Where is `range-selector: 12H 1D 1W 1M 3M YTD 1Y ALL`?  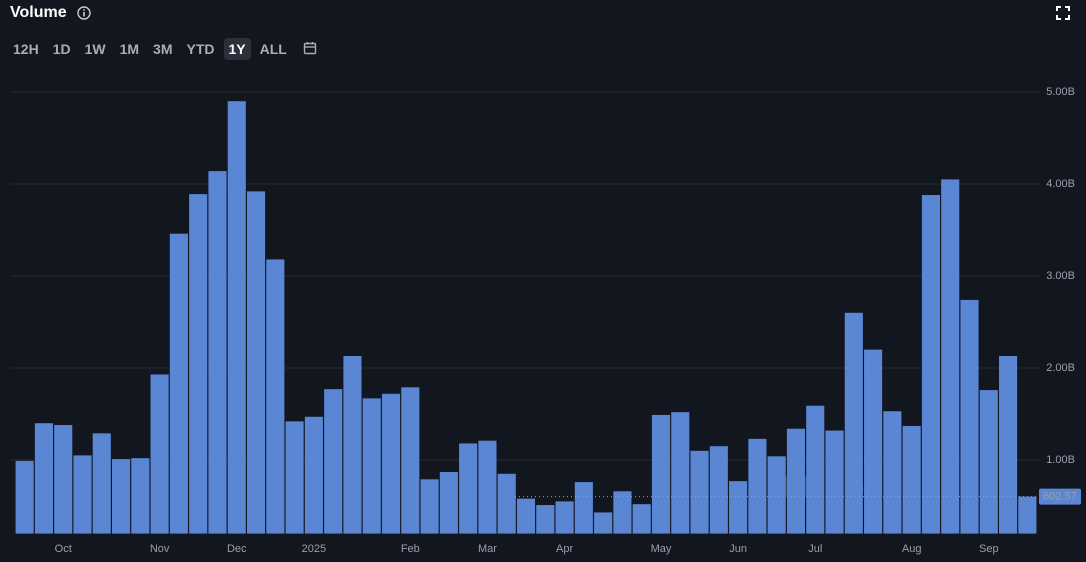
range-selector: 12H 1D 1W 1M 3M YTD 1Y ALL is located at coordinates (150, 49).